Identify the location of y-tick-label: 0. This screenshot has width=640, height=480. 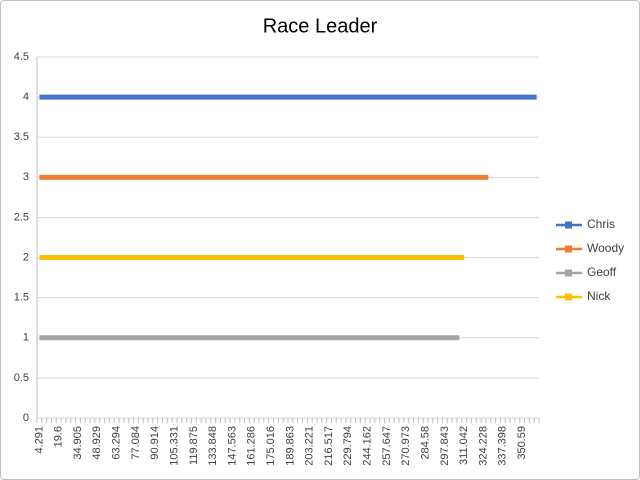
(26, 418).